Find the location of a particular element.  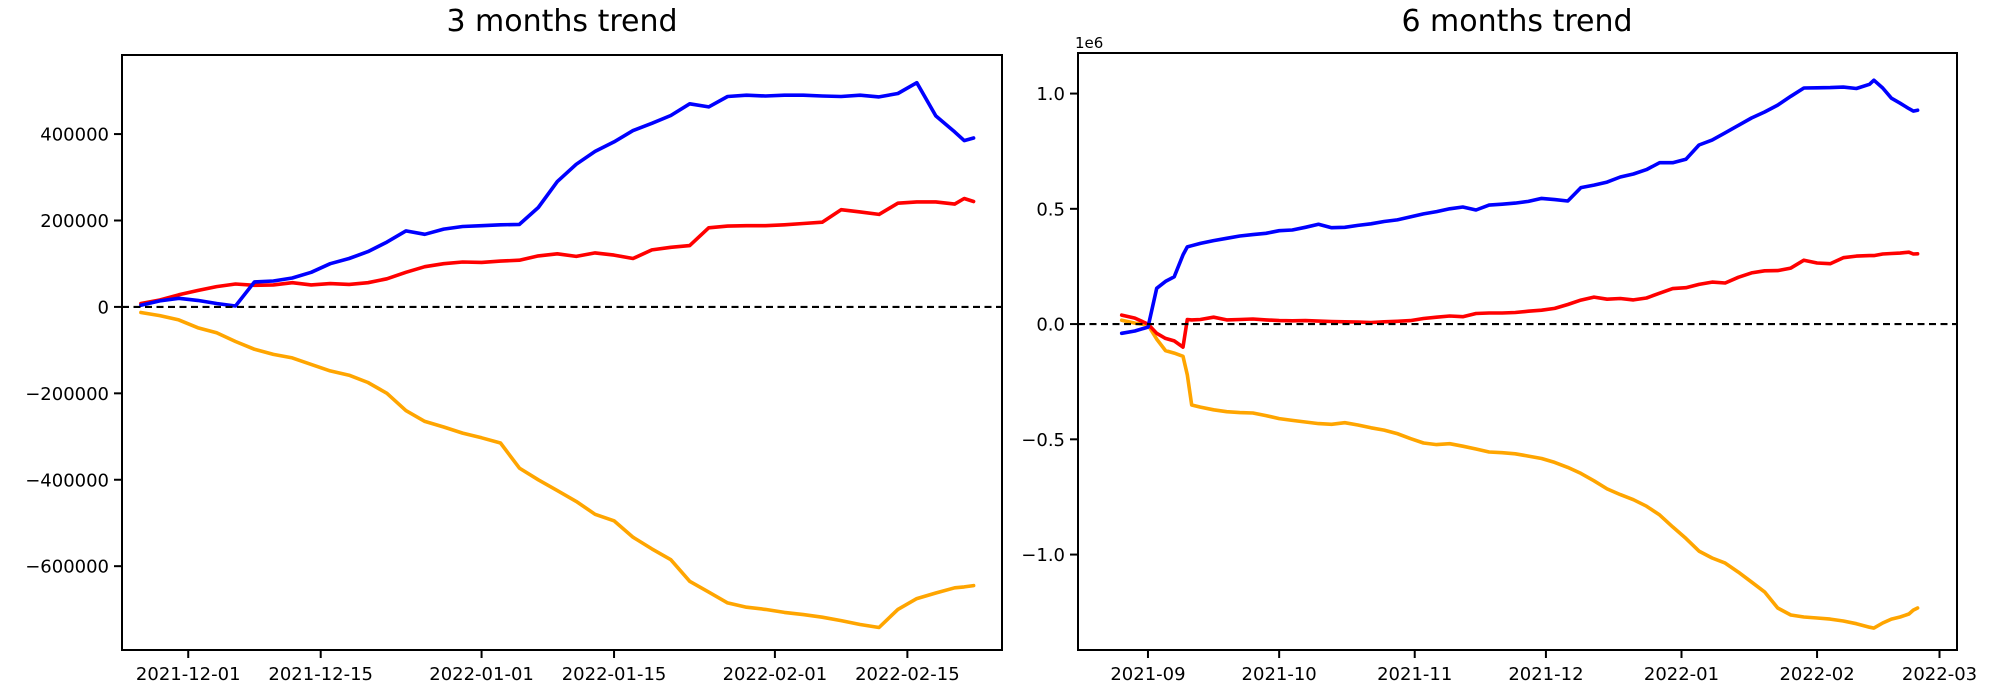

chart-title-3-months: 3 months trend is located at coordinates (562, 21).